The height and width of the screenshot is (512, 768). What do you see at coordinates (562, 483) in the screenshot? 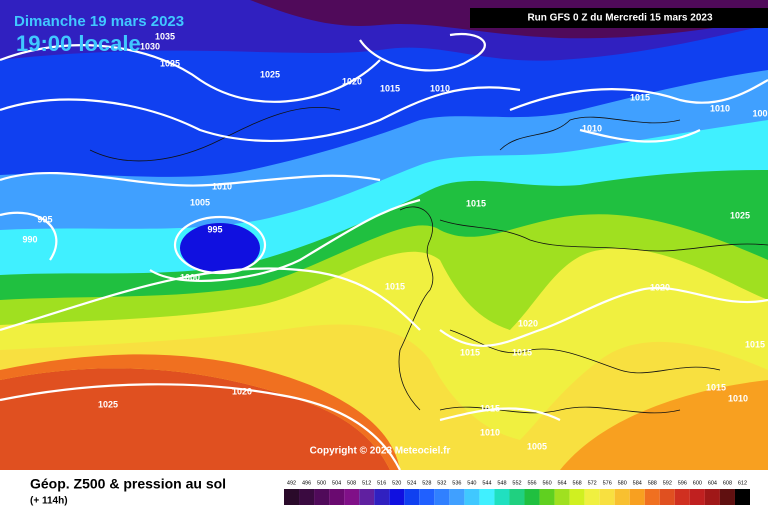
I see `scale-label: 564` at bounding box center [562, 483].